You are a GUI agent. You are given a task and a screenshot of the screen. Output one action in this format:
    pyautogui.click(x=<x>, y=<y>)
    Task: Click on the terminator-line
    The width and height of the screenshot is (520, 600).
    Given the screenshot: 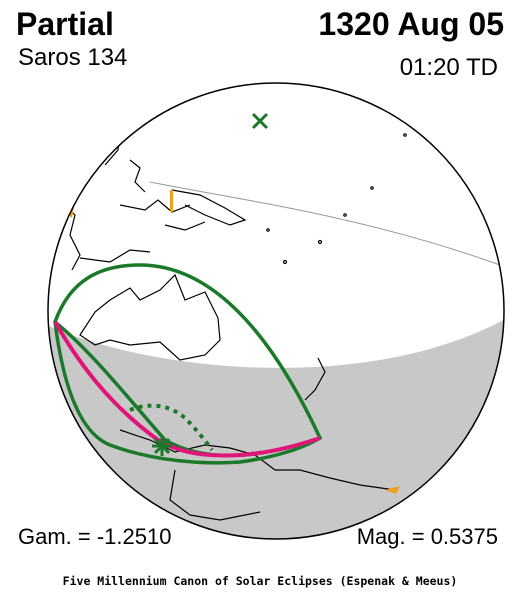 What is the action you would take?
    pyautogui.click(x=325, y=223)
    